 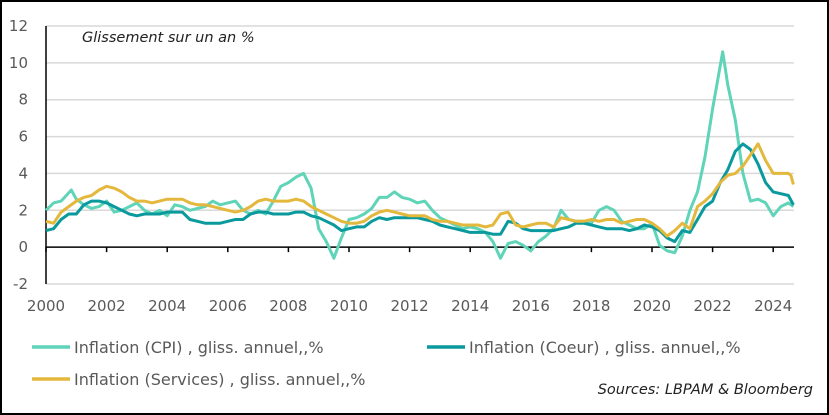 What do you see at coordinates (199, 347) in the screenshot?
I see `legend-label-1: Inflation (CPI) , gliss. annuel,,%` at bounding box center [199, 347].